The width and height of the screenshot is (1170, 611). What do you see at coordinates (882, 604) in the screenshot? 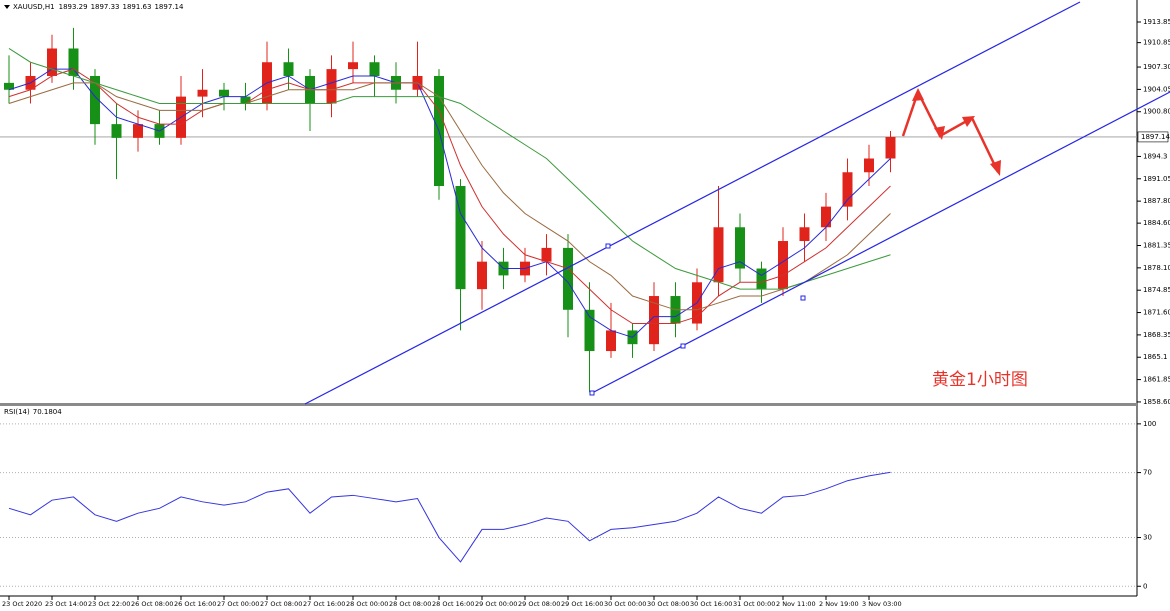
I see `x-tick-label: 3 Nov 03:00` at bounding box center [882, 604].